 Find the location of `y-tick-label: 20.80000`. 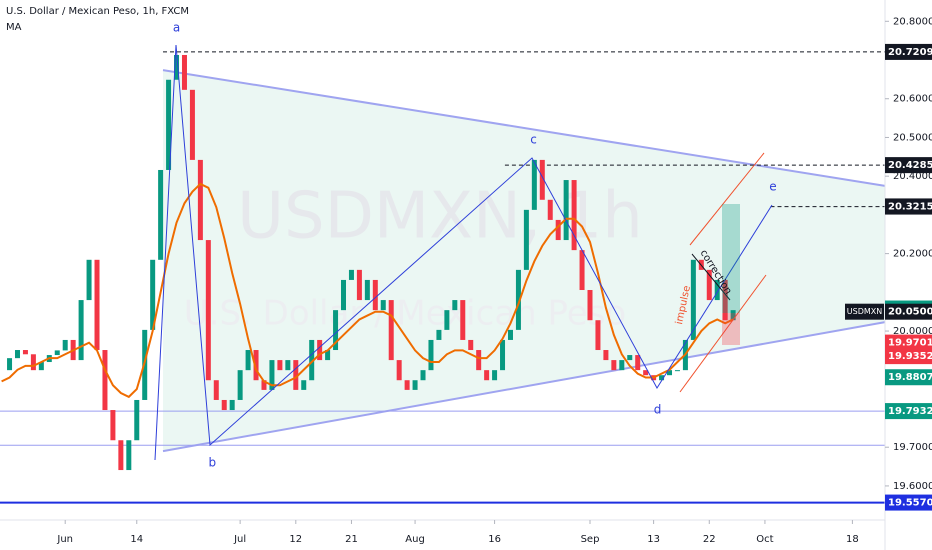

y-tick-label: 20.80000 is located at coordinates (912, 21).